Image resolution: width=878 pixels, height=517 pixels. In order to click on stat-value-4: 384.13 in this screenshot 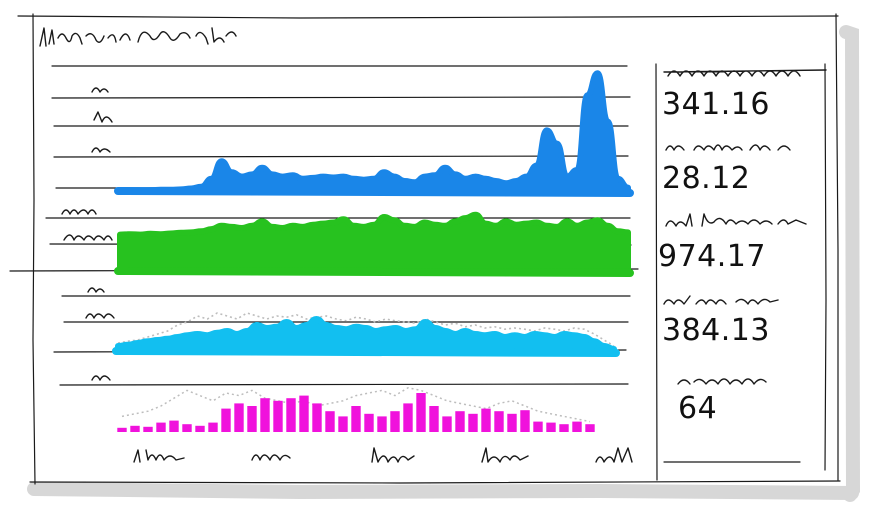, I will do `click(716, 330)`.